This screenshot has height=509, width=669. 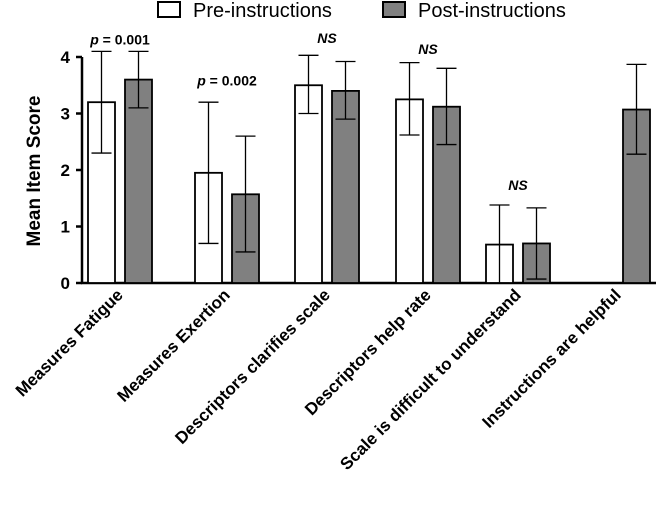 What do you see at coordinates (394, 9) in the screenshot?
I see `legend-swatch-post` at bounding box center [394, 9].